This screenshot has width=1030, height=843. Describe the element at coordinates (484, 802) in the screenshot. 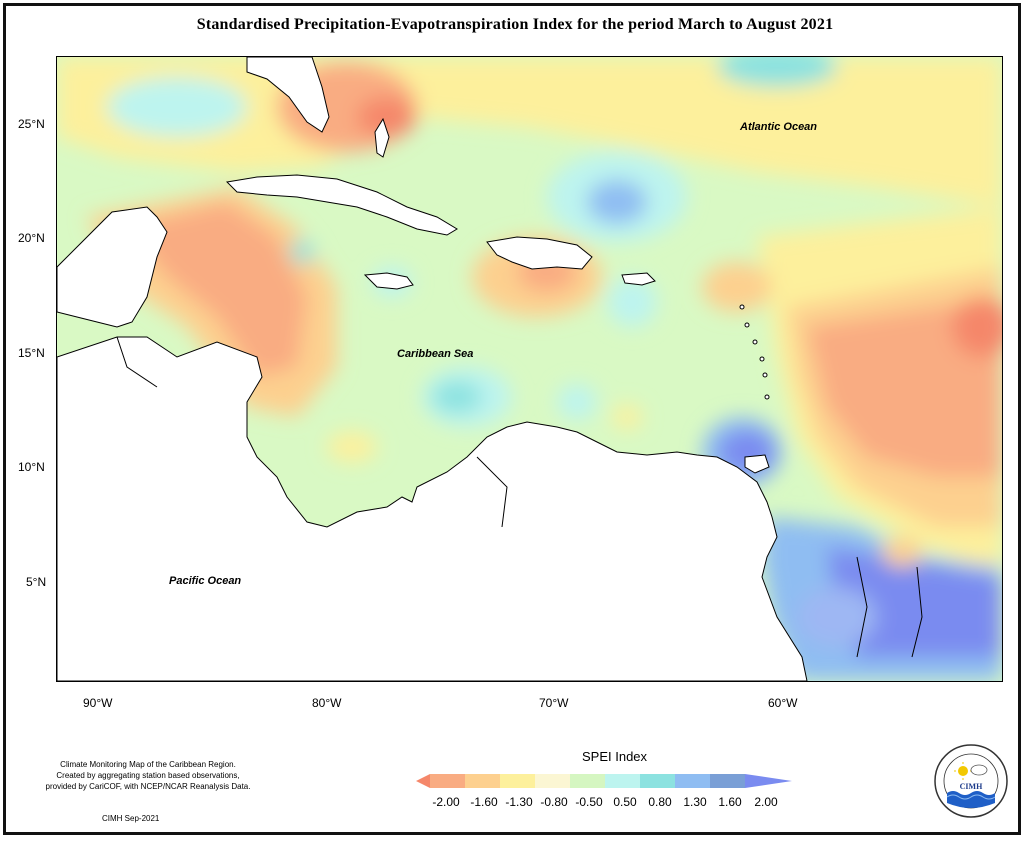

I see `legend-tick: -1.60` at that location.